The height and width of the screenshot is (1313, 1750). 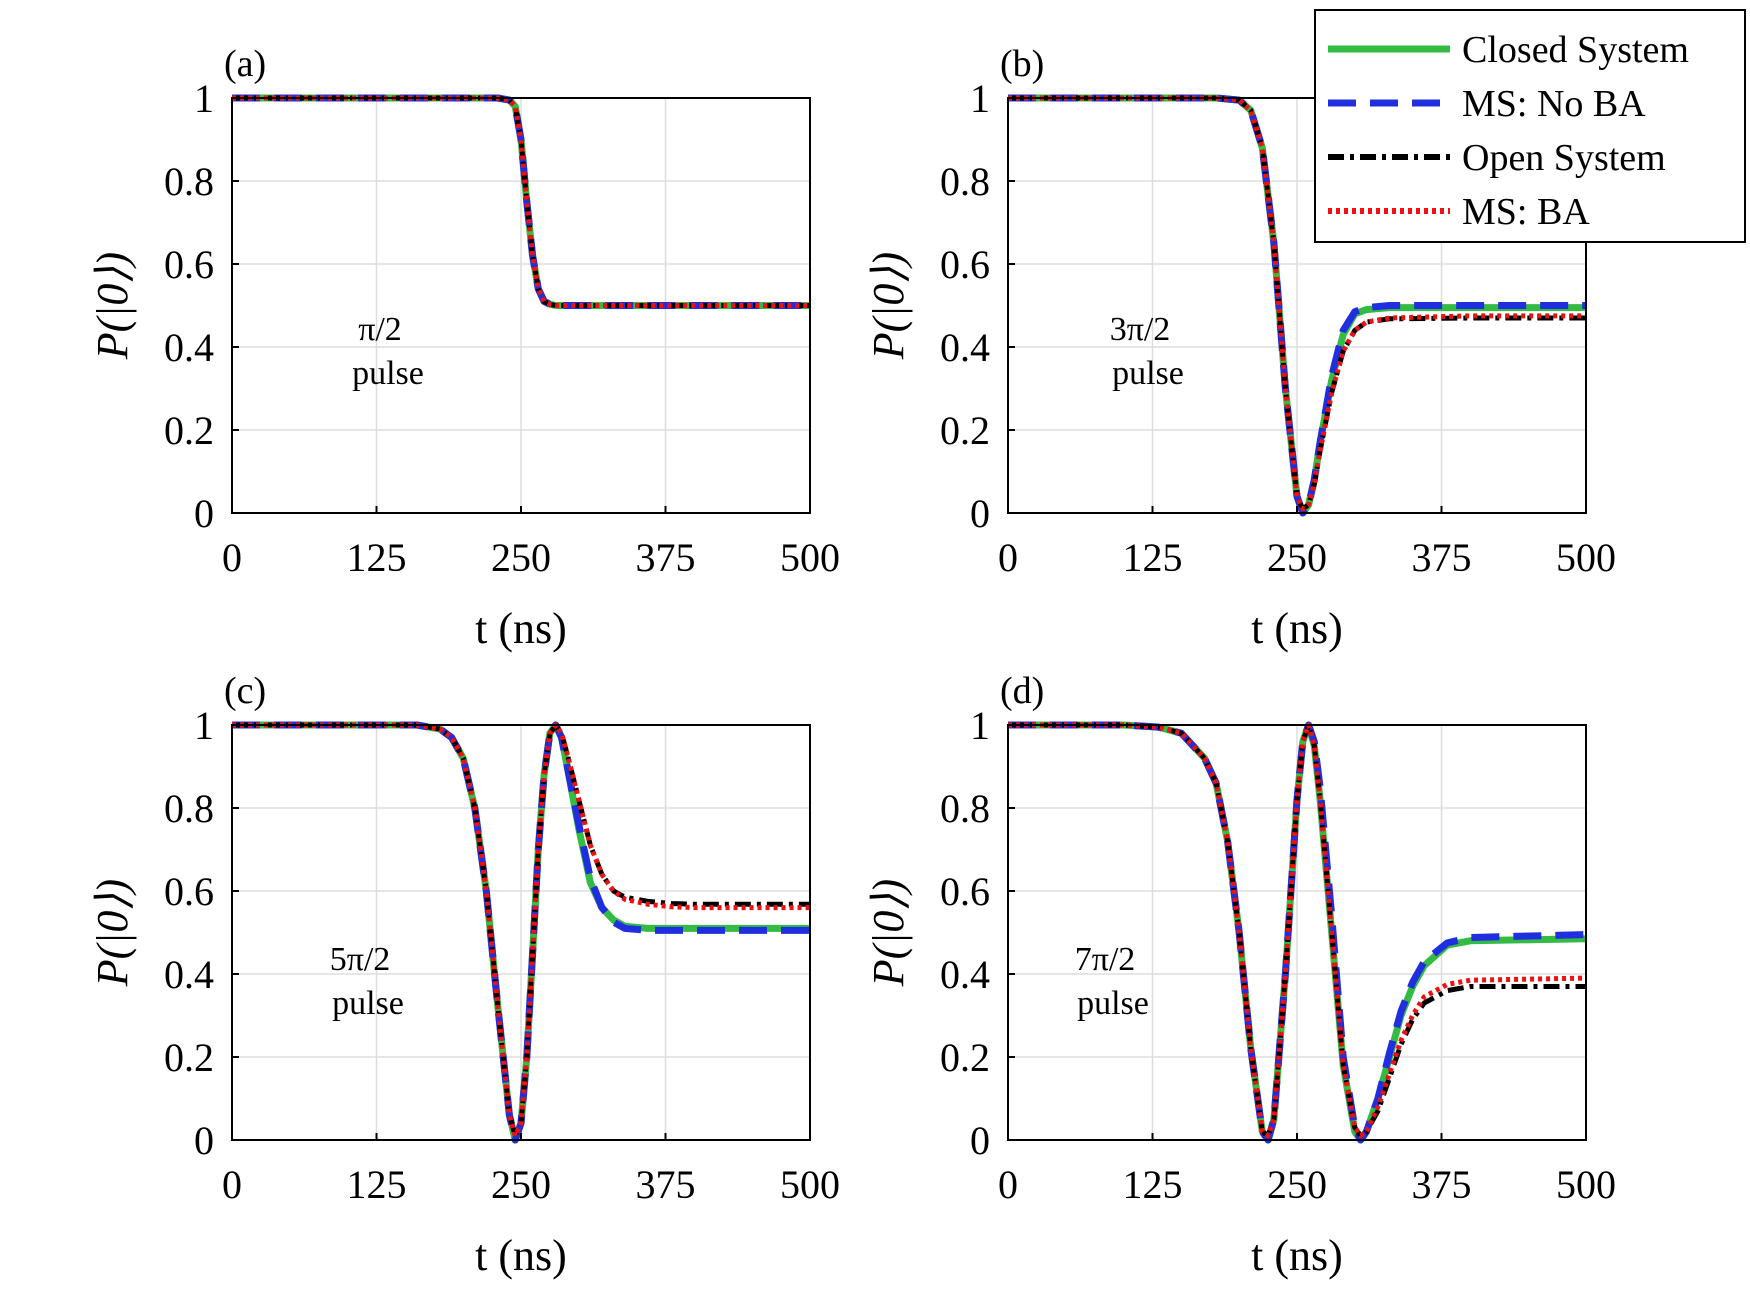 What do you see at coordinates (112, 306) in the screenshot?
I see `panel-a-ylabel: P(|0⟩)` at bounding box center [112, 306].